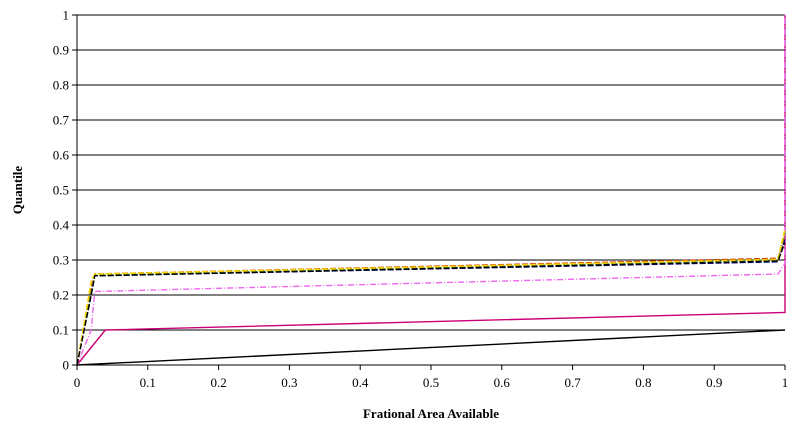 The height and width of the screenshot is (435, 791). What do you see at coordinates (61, 330) in the screenshot?
I see `y-tick-label-1: 0.1` at bounding box center [61, 330].